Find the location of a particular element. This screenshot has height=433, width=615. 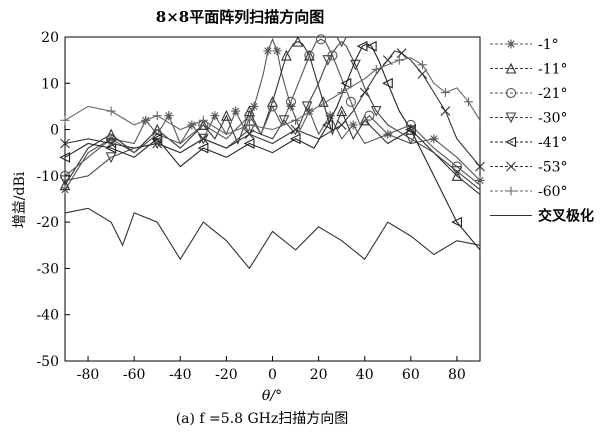

y-tick-label: 0 is located at coordinates (54, 131).